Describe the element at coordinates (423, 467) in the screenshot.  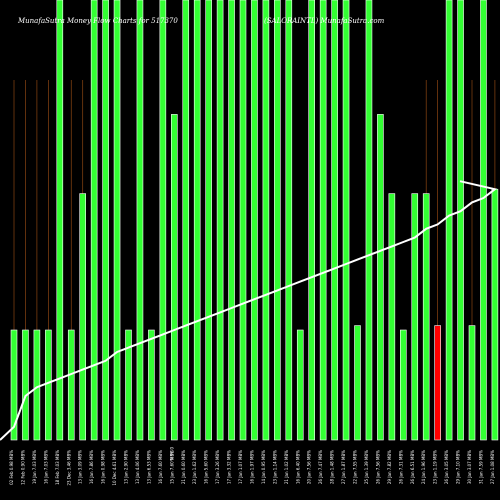
I see `x-tick-label: 24 Jan 1.96 MB%` at that location.